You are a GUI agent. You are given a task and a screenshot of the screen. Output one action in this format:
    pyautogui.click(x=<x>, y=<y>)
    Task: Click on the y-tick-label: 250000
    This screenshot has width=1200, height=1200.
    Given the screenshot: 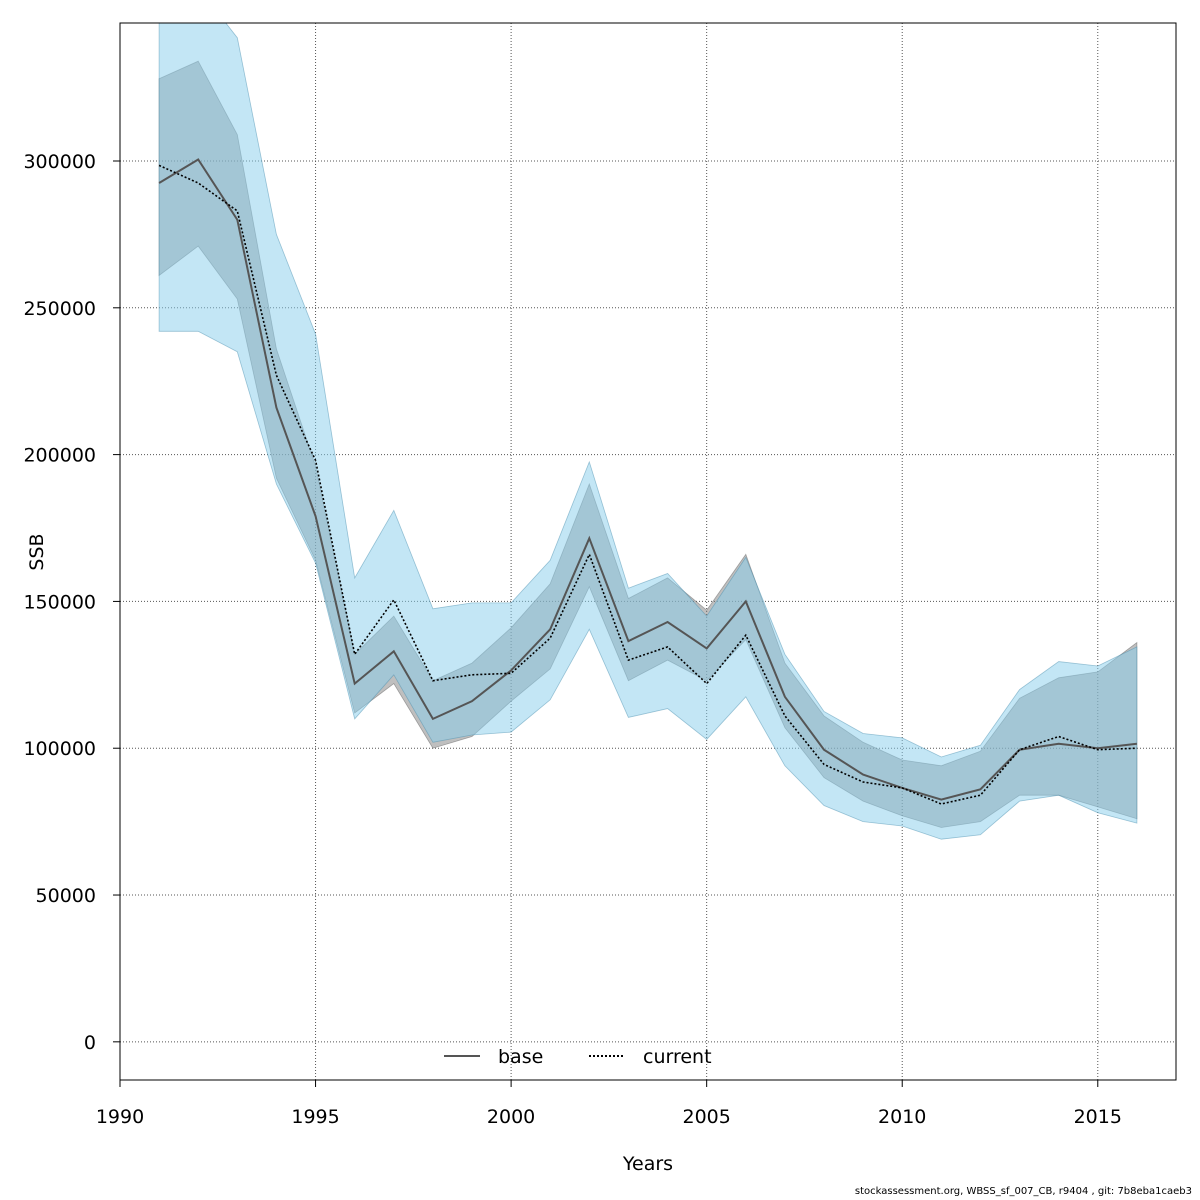 What is the action you would take?
    pyautogui.click(x=59, y=309)
    